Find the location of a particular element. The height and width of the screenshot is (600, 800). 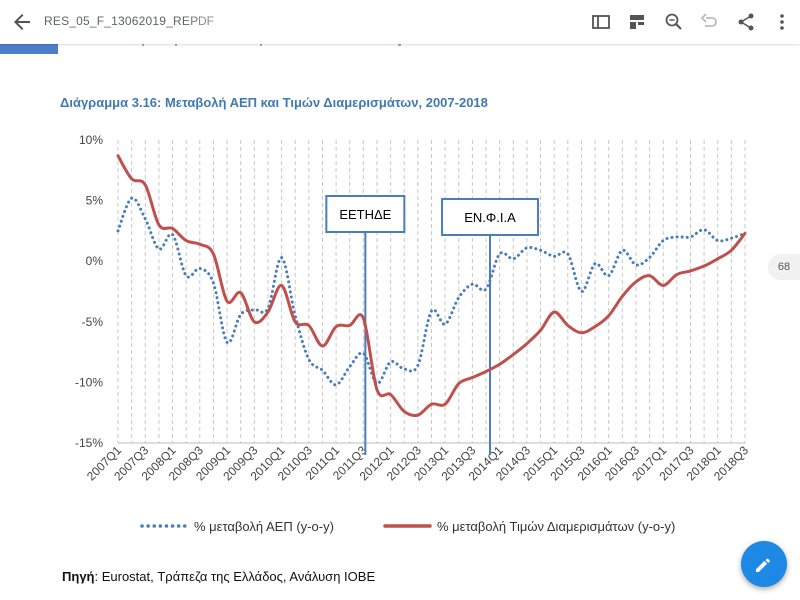

annotation-label: ΕΕΤΗΔΕ is located at coordinates (365, 214).